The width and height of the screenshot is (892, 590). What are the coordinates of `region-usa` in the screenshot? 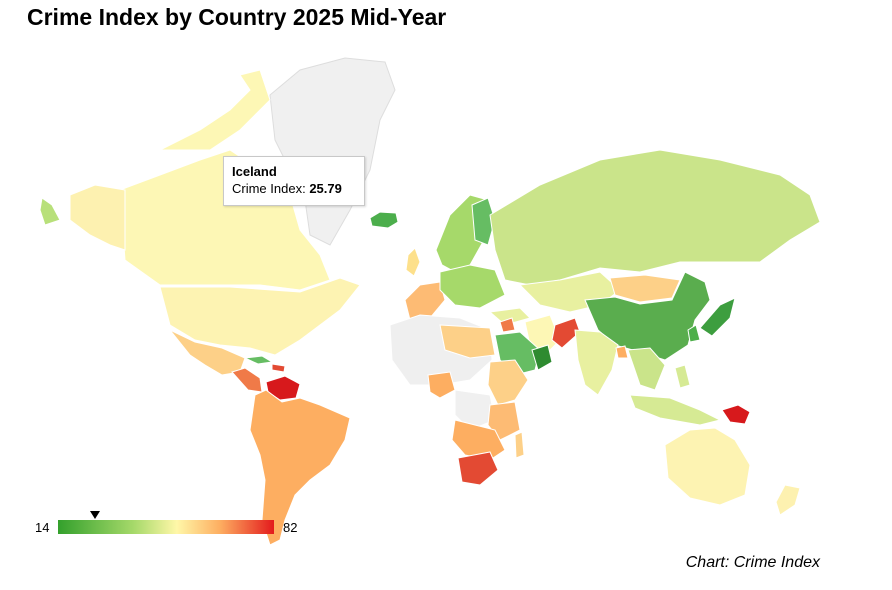 It's located at (260, 316).